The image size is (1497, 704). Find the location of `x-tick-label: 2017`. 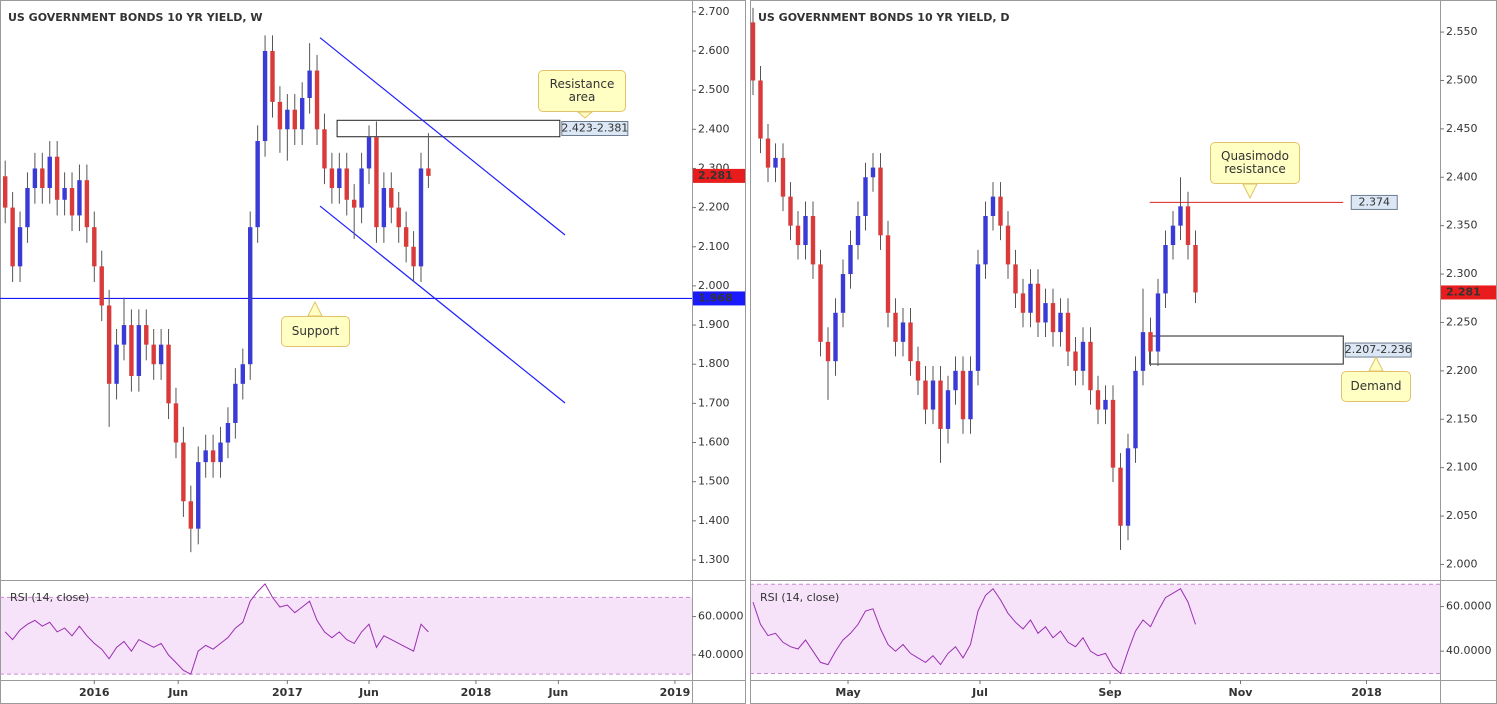

x-tick-label: 2017 is located at coordinates (287, 692).